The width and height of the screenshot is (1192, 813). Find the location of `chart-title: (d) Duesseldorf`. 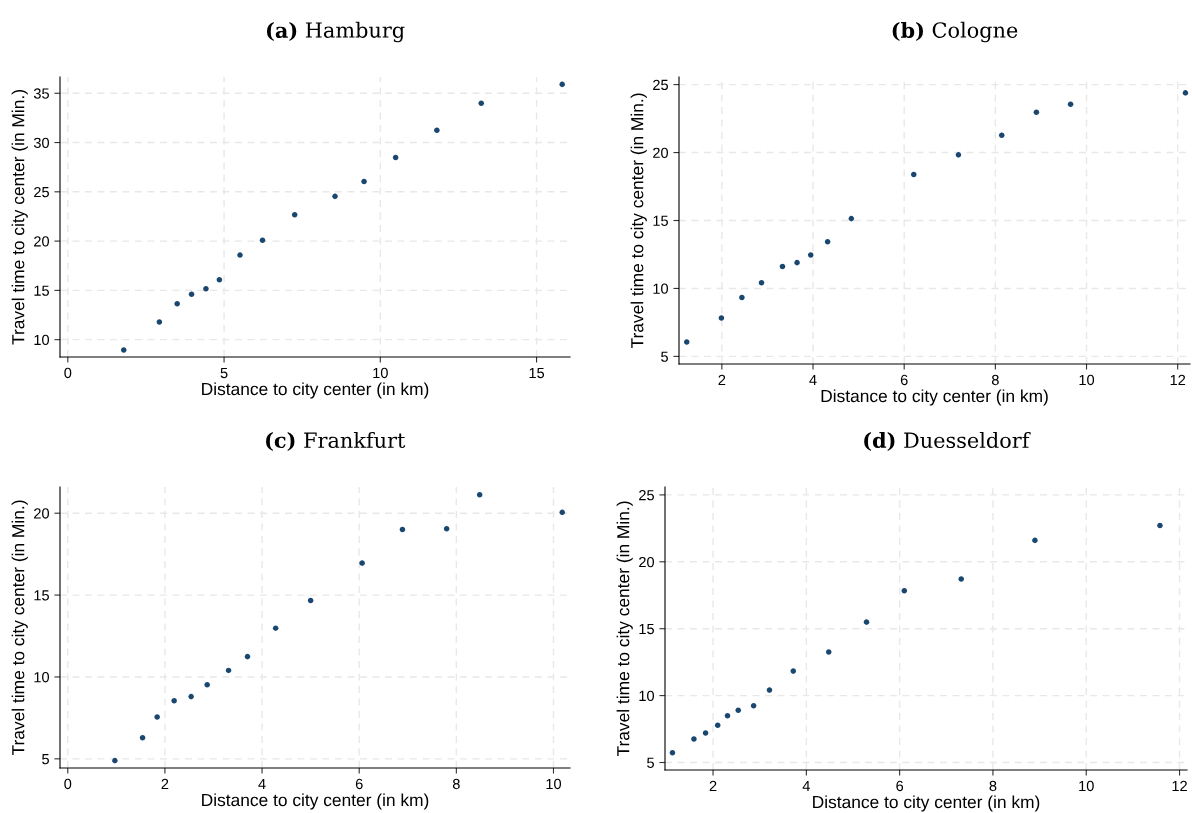

chart-title: (d) Duesseldorf is located at coordinates (947, 441).